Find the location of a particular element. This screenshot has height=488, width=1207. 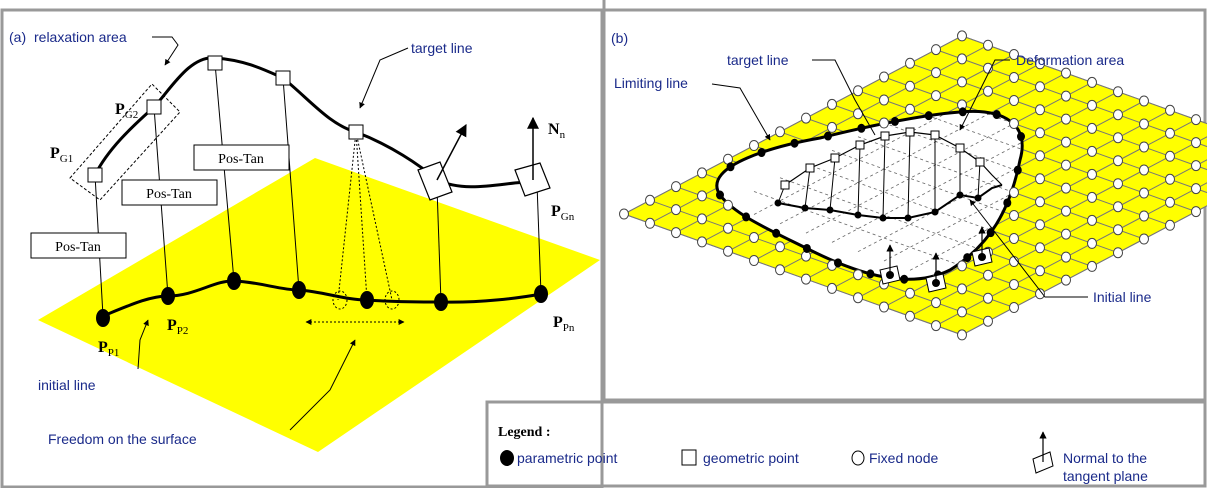

p-g2-sub: G2 is located at coordinates (131, 115).